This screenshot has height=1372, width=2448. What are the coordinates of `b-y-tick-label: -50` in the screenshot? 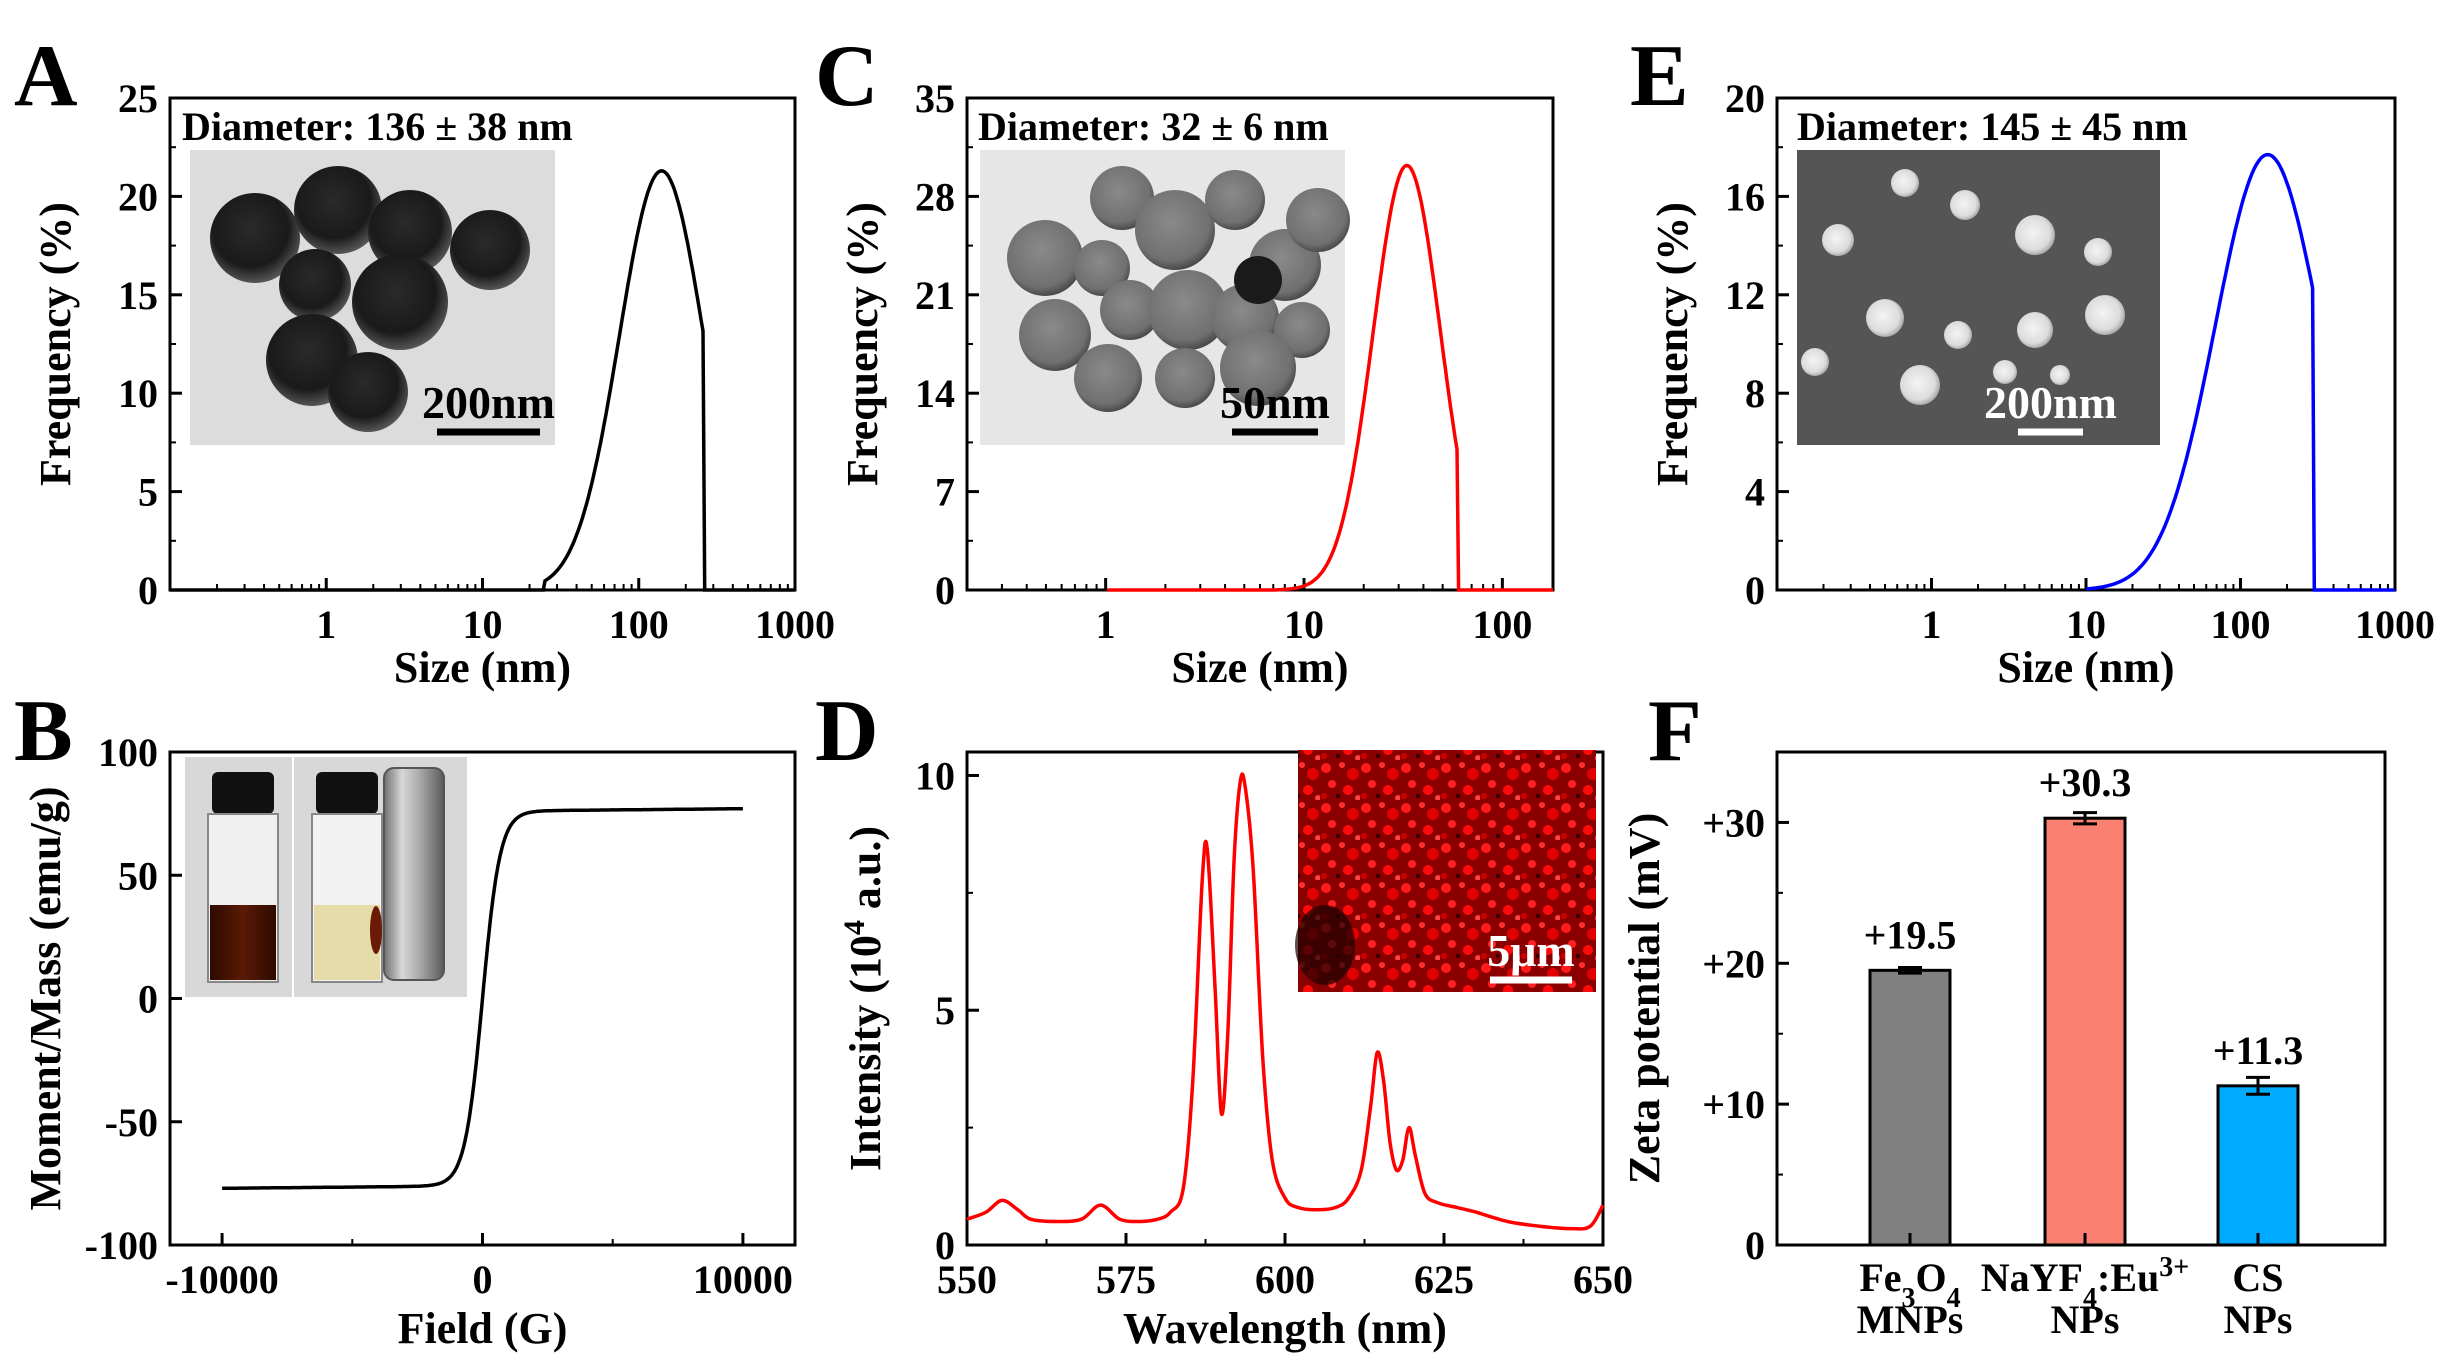 It's located at (131, 1122).